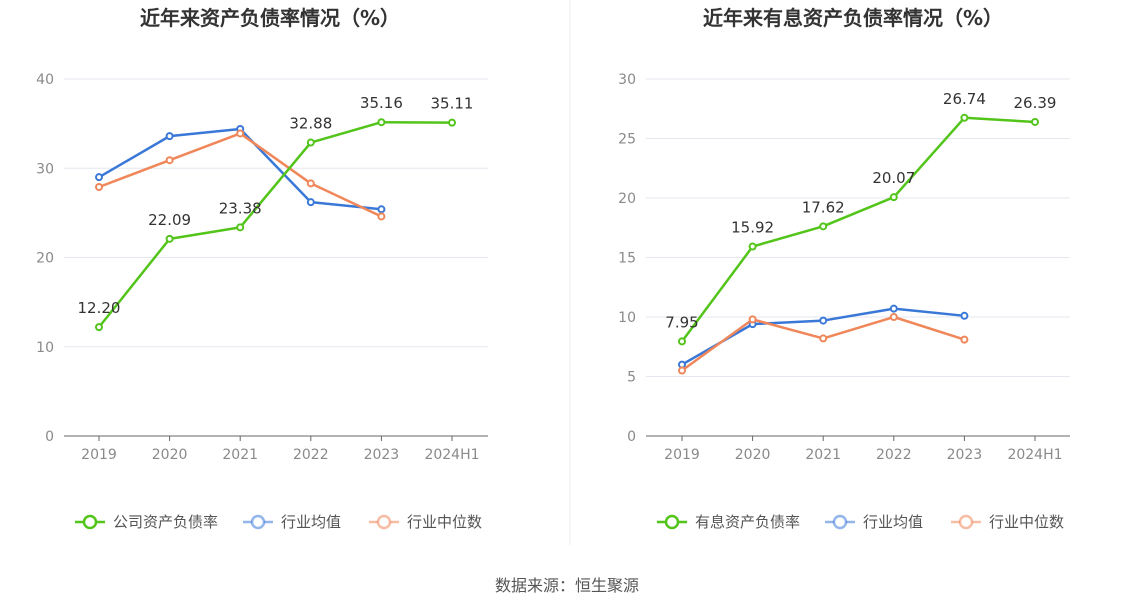  What do you see at coordinates (893, 178) in the screenshot?
I see `data-label: 20.07` at bounding box center [893, 178].